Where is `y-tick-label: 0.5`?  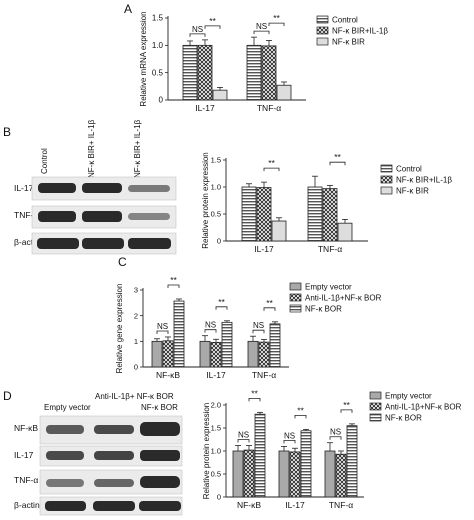
y-tick-label: 0.5 is located at coordinates (216, 214).